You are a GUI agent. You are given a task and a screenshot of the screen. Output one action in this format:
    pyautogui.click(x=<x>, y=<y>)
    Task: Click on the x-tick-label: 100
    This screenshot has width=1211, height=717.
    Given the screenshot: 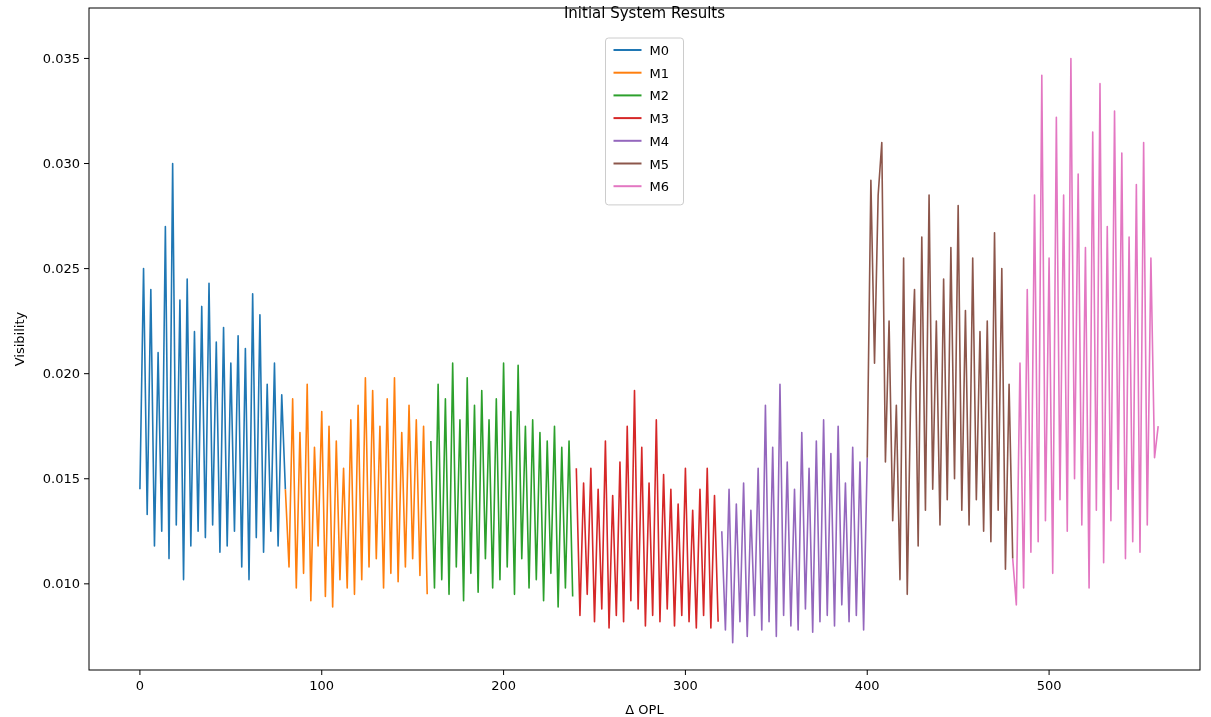 What is the action you would take?
    pyautogui.click(x=322, y=685)
    